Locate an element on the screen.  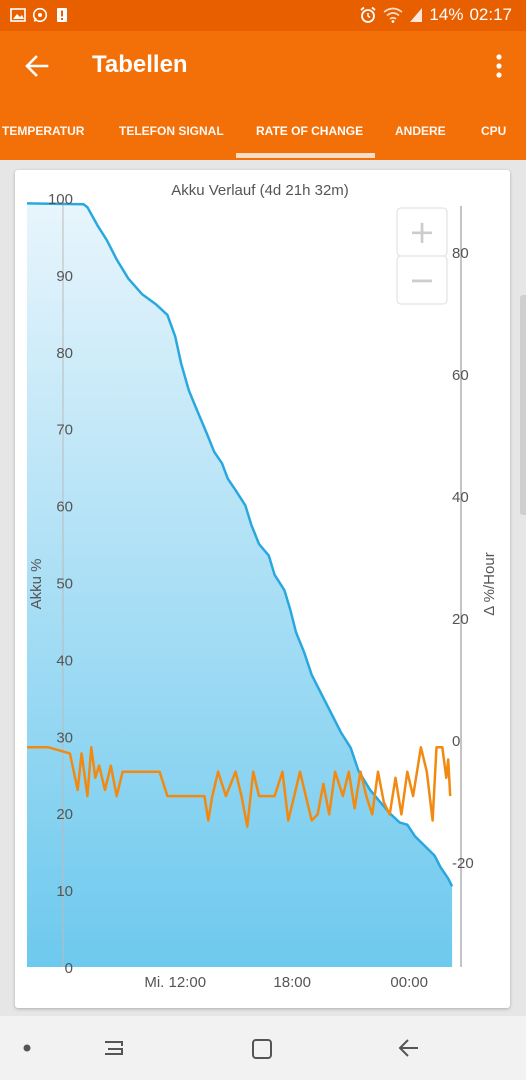
left-tick-label: 70 is located at coordinates (64, 430).